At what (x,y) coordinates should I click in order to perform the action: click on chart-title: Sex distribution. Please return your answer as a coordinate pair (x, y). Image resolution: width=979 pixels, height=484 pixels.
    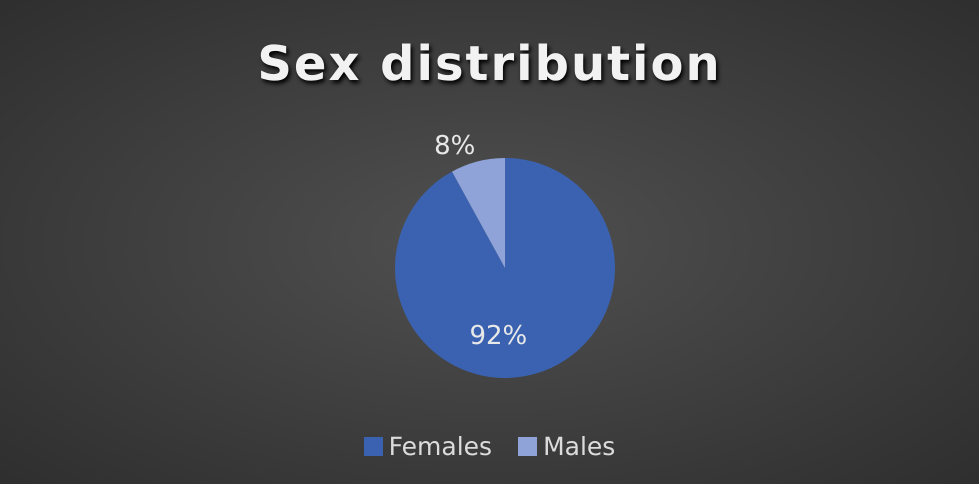
    Looking at the image, I should click on (489, 64).